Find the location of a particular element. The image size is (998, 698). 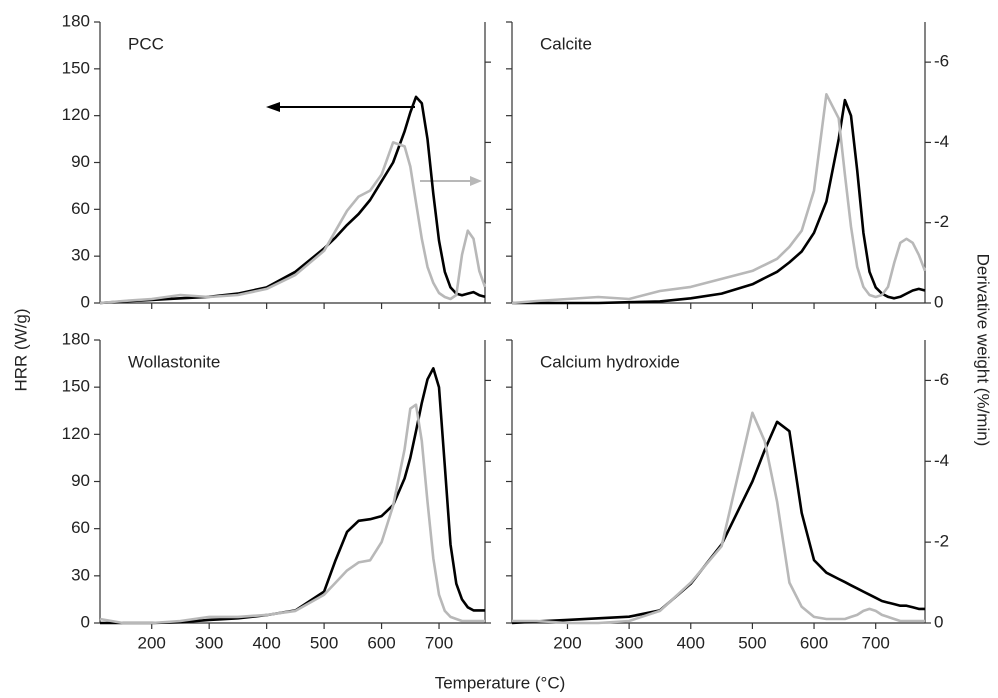

y2-axis-title: Derivative weight (%/min) is located at coordinates (983, 350).